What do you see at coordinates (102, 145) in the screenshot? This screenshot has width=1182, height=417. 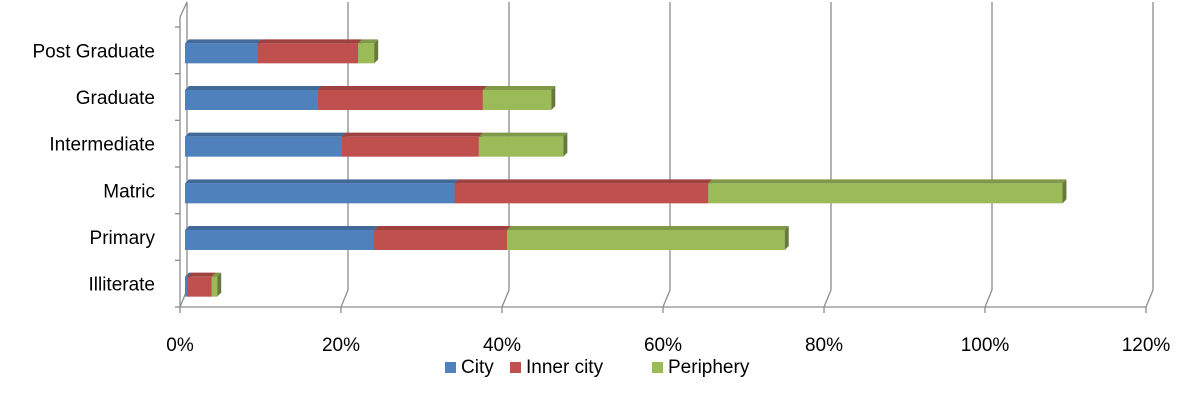 I see `y-tick-label: Intermediate` at bounding box center [102, 145].